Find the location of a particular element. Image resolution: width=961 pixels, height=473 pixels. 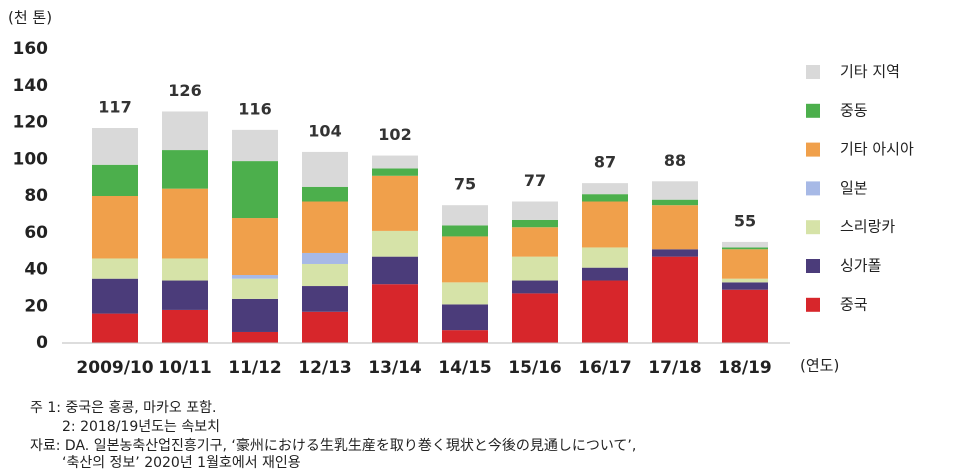

y-axis-label: (천 톤) is located at coordinates (30, 18).